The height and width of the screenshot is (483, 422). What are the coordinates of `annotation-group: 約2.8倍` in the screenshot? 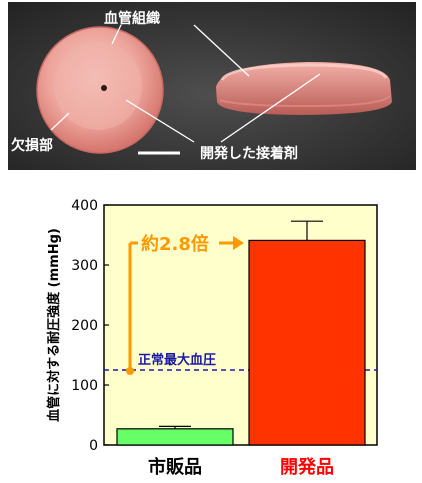 It's located at (185, 304).